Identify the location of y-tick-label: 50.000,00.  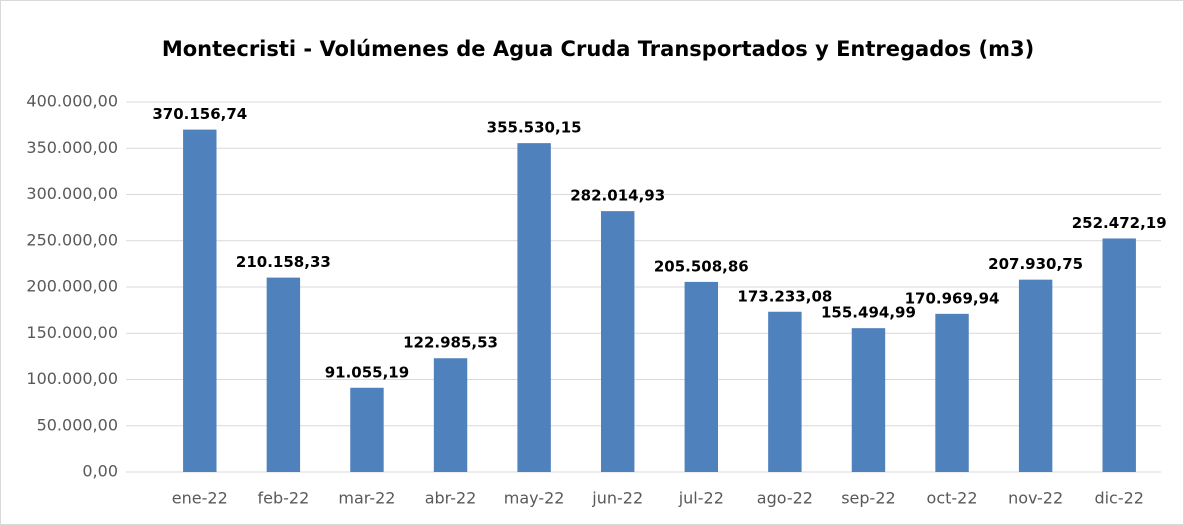
(77, 424).